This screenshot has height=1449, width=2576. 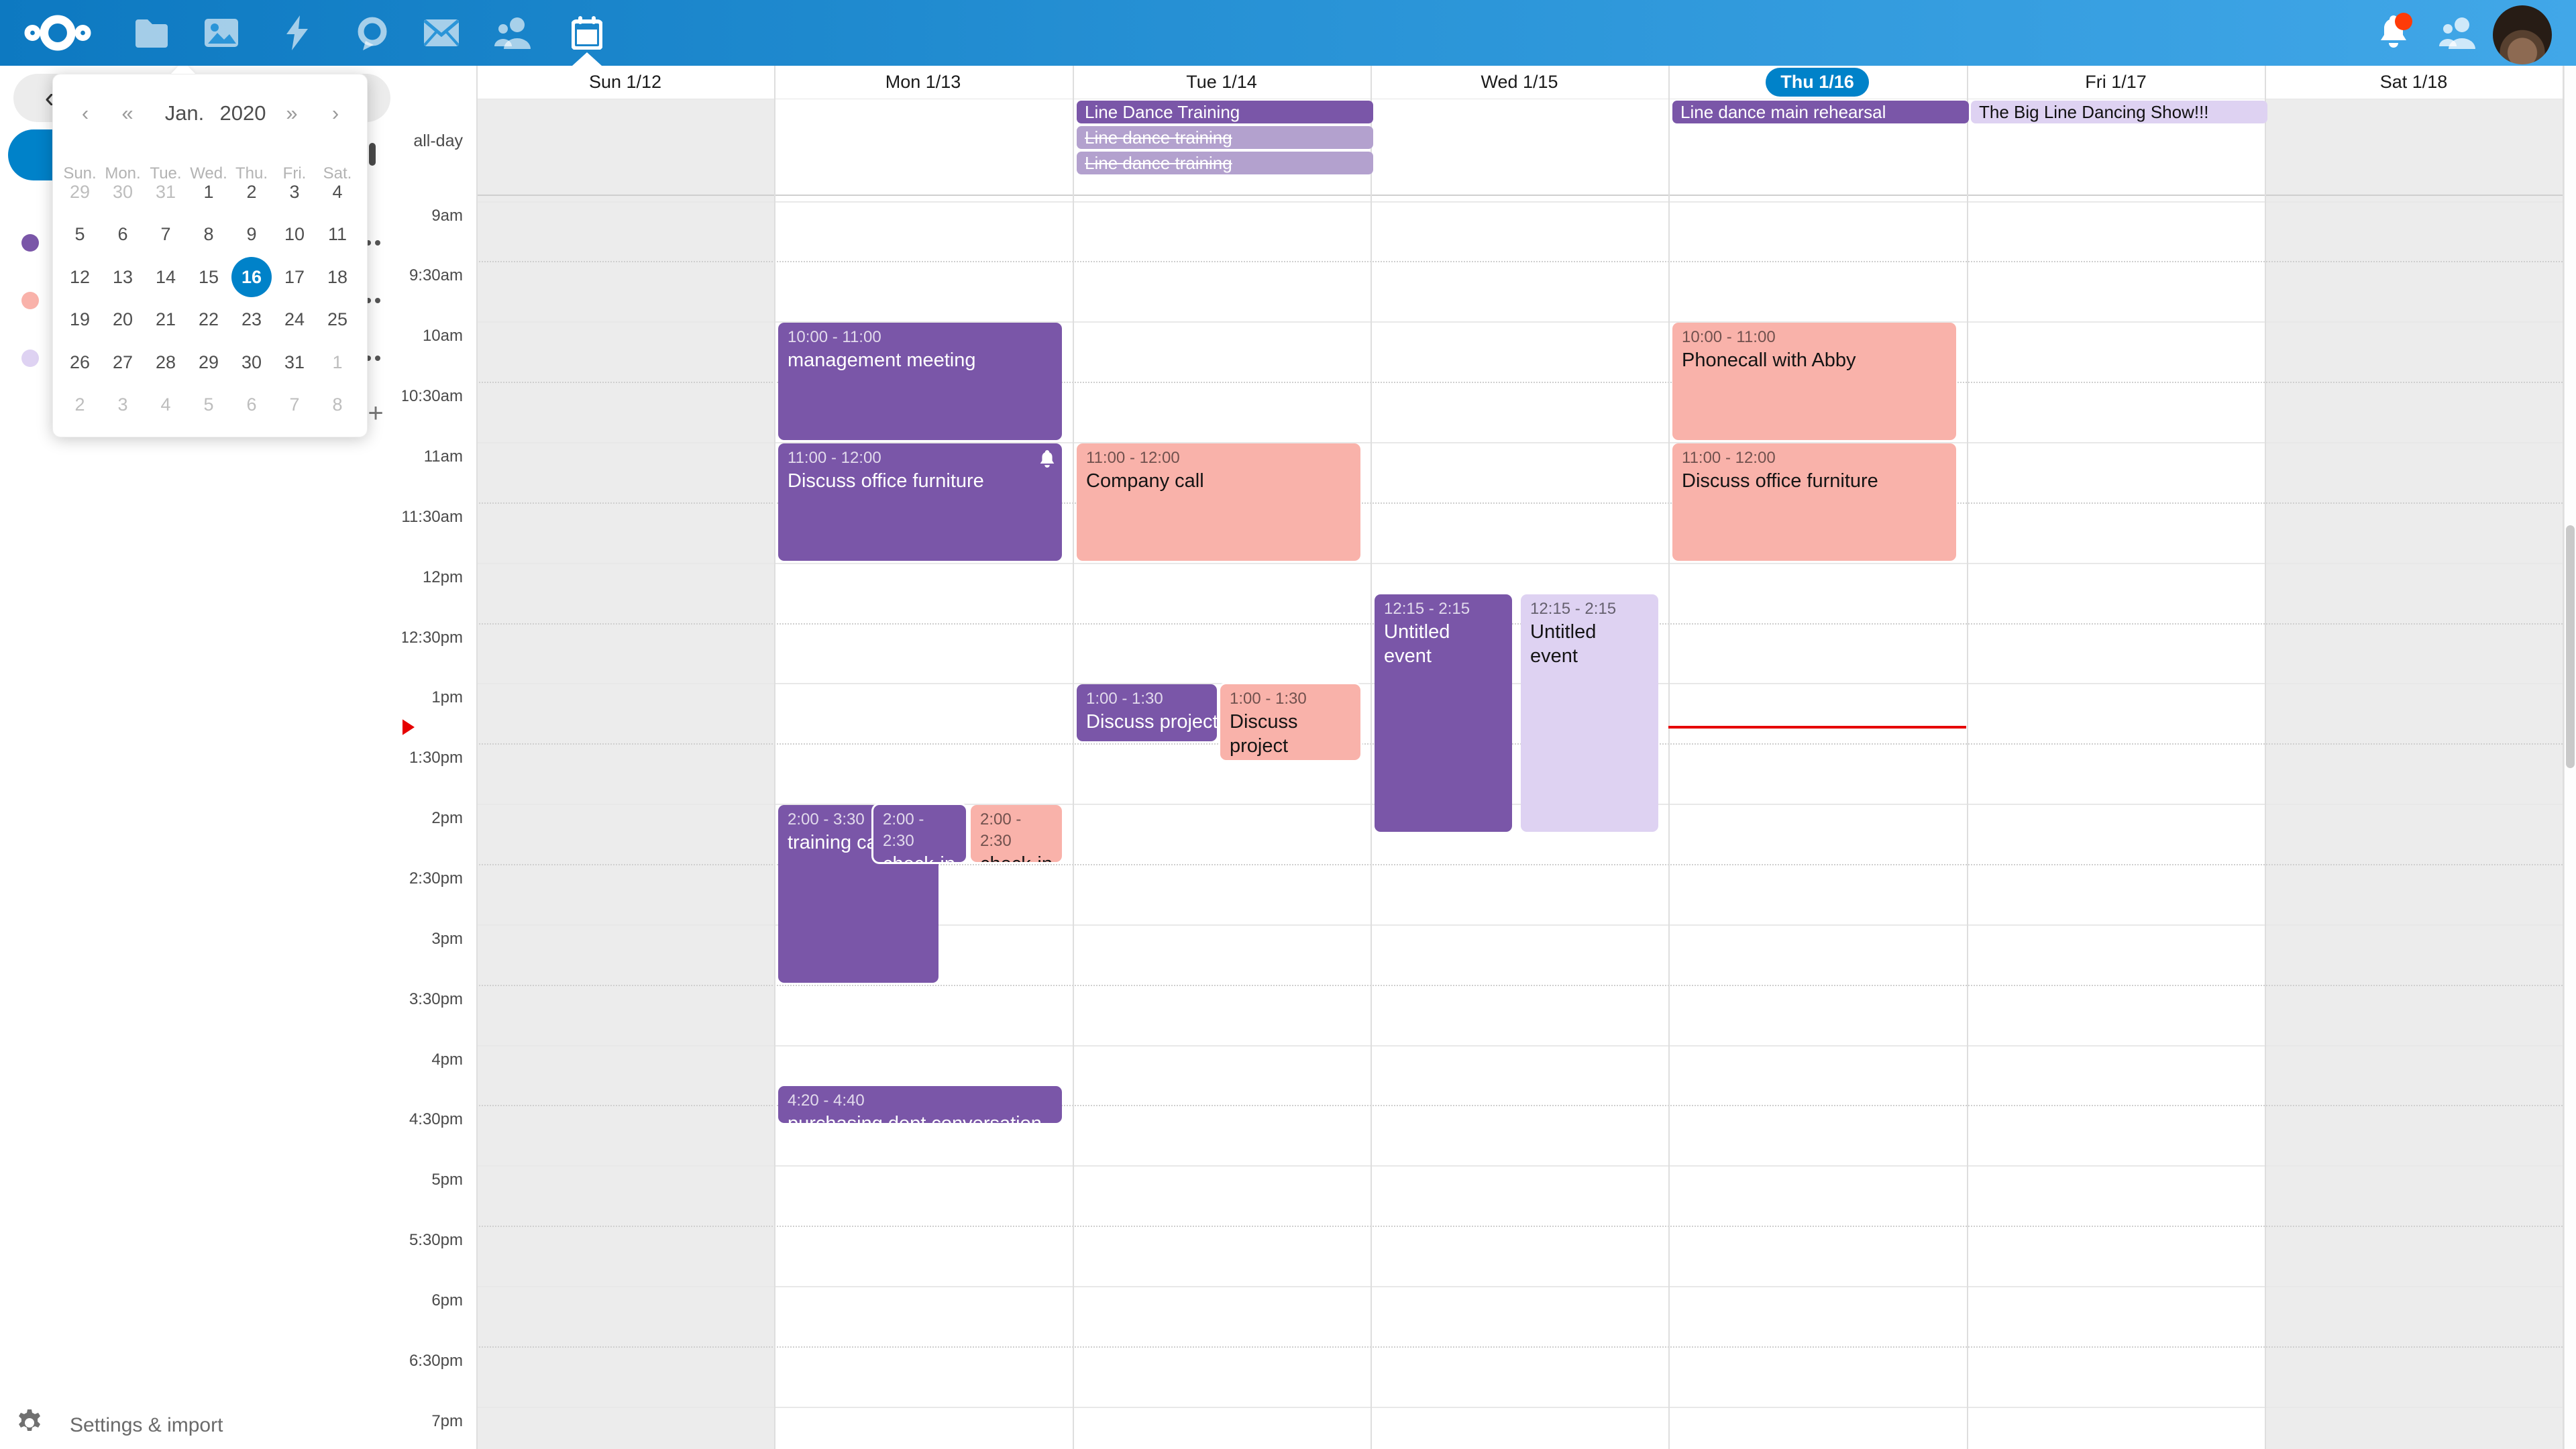 I want to click on day-header-6: Fri 1/17, so click(x=2116, y=82).